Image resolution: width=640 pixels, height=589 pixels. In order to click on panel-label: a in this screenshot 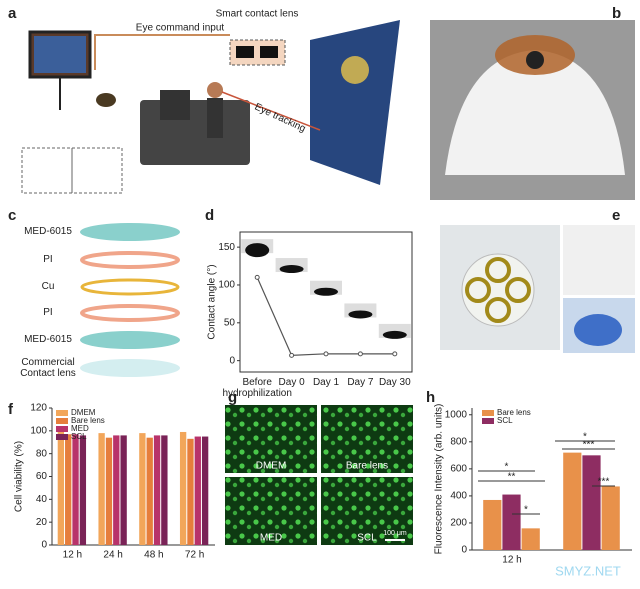, I will do `click(12, 13)`.